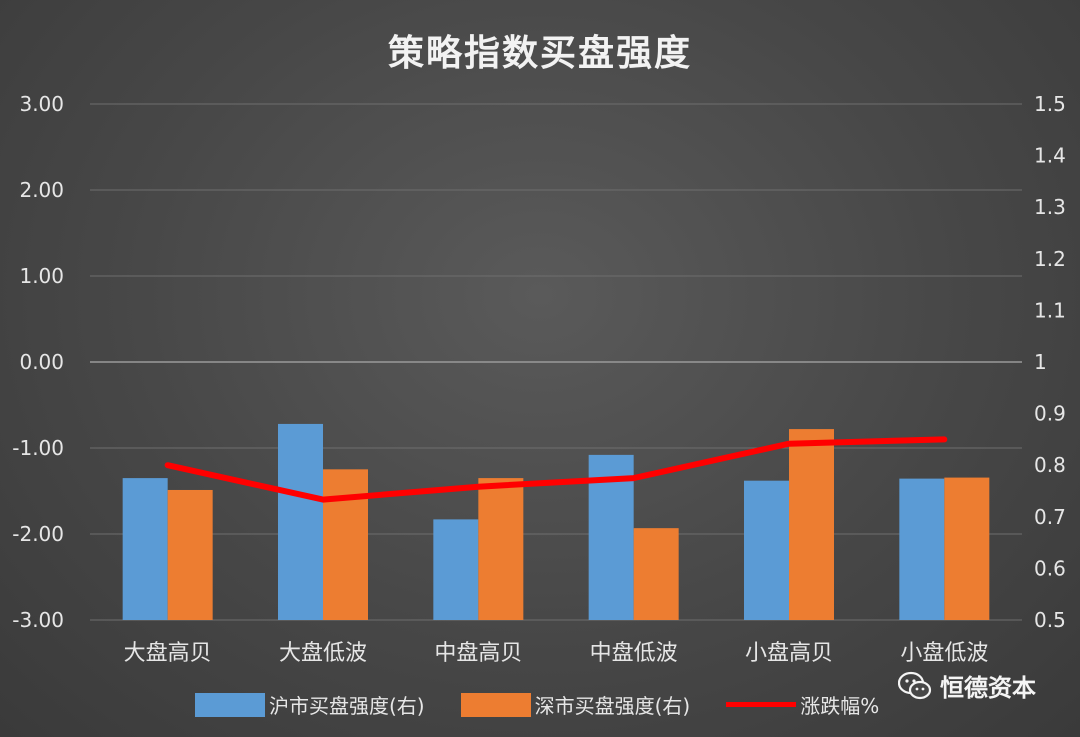 Image resolution: width=1080 pixels, height=737 pixels. Describe the element at coordinates (1050, 517) in the screenshot. I see `right-tick-label: 0.7` at that location.